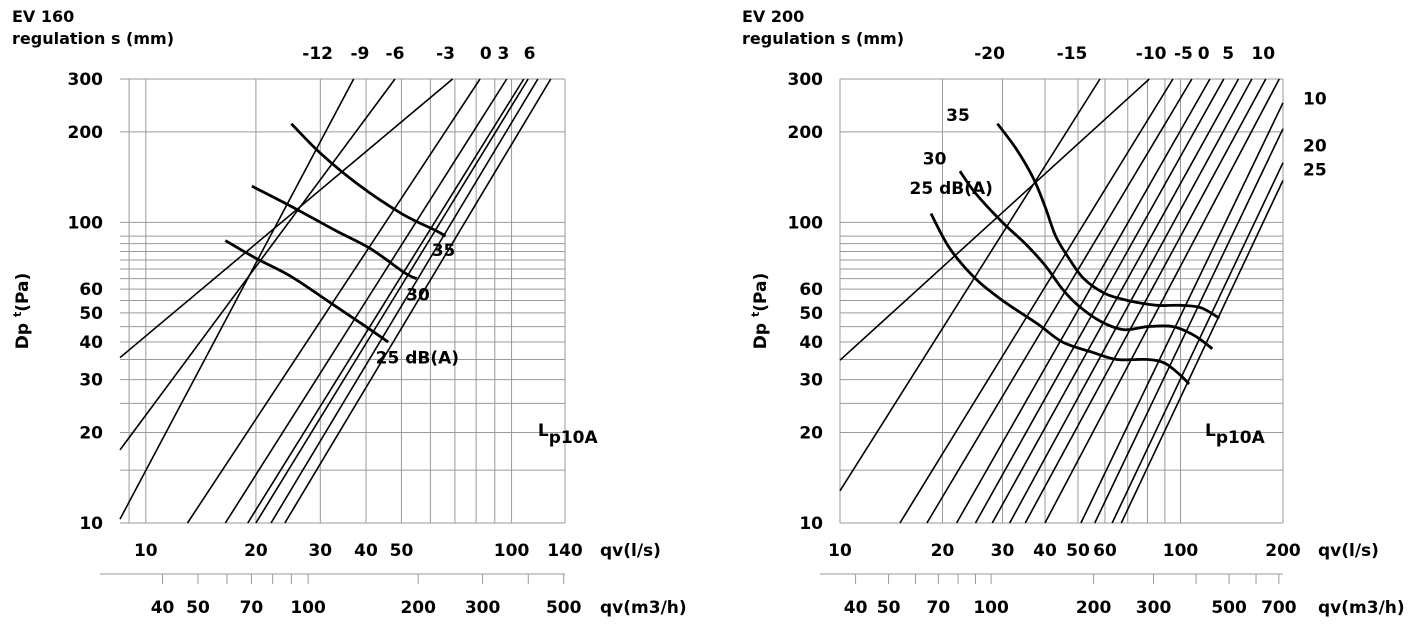  I want to click on regulation-label: 6, so click(530, 54).